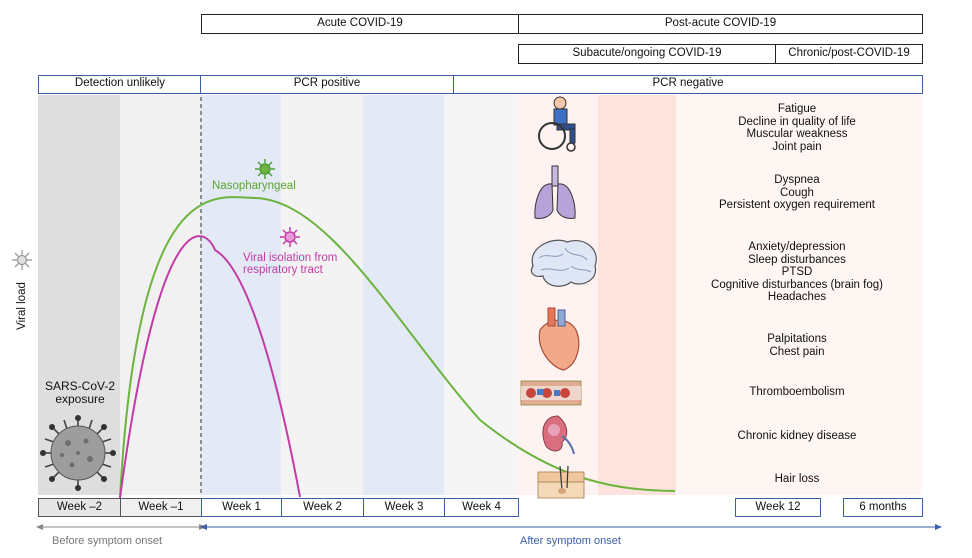  What do you see at coordinates (797, 134) in the screenshot?
I see `symptom: Muscular weakness` at bounding box center [797, 134].